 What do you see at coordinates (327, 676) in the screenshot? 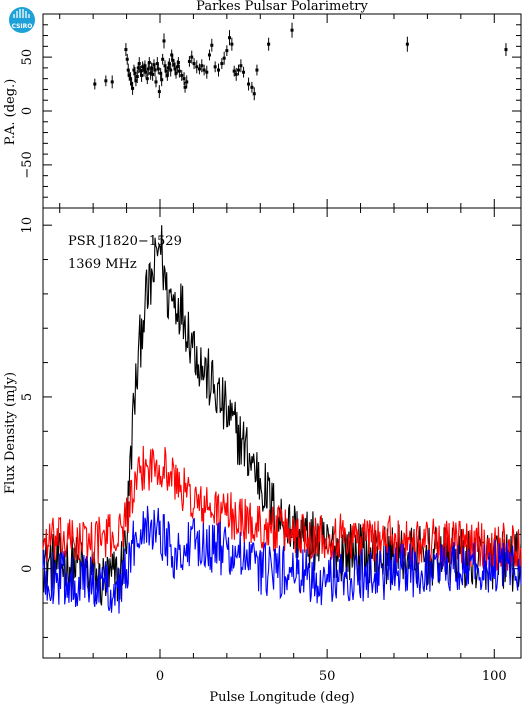
I see `profile-x-tick-label: 50` at bounding box center [327, 676].